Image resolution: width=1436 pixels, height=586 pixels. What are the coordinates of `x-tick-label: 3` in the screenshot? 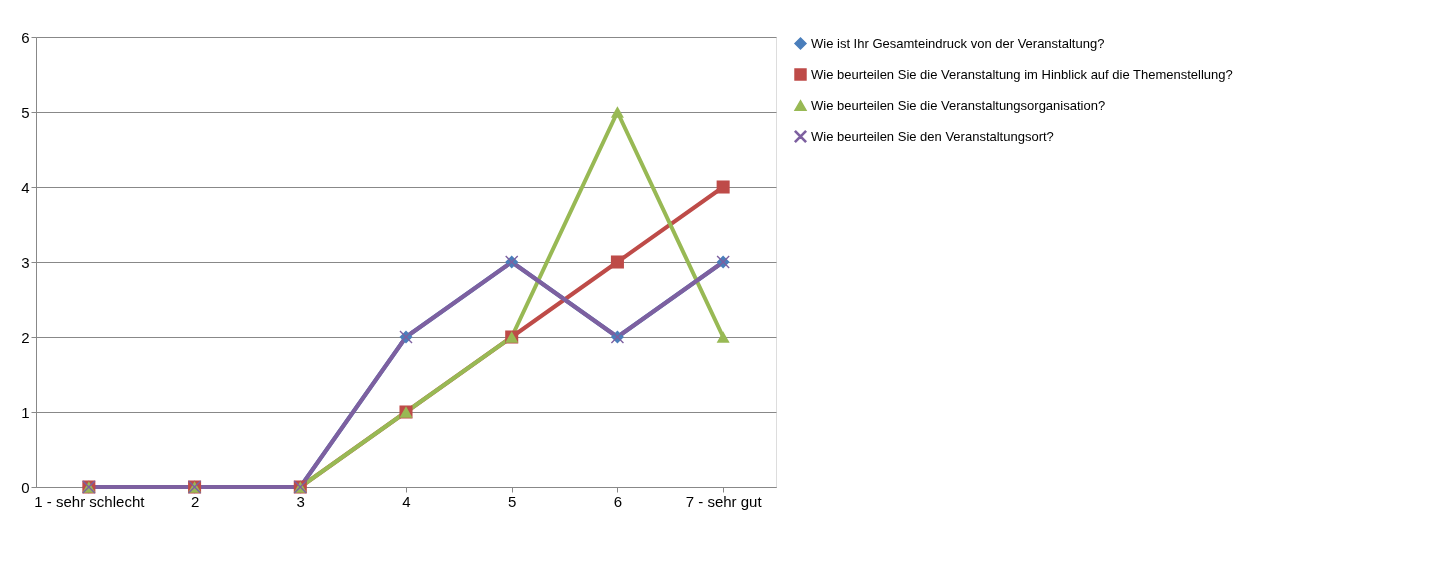 It's located at (300, 501).